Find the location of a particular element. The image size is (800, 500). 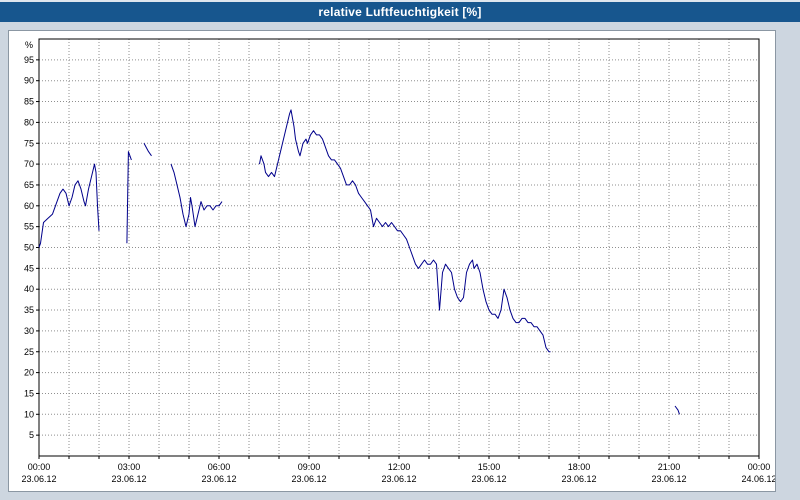

svg-text: 85 is located at coordinates (29, 102).